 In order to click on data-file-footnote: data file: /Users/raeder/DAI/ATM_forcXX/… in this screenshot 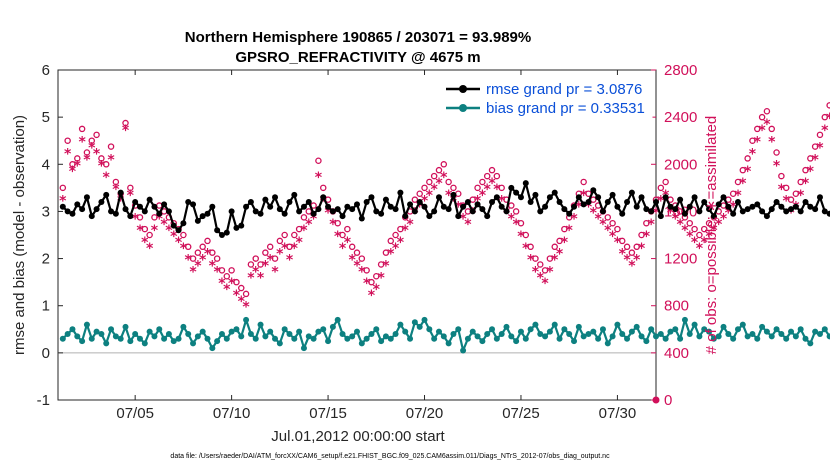, I will do `click(390, 456)`.